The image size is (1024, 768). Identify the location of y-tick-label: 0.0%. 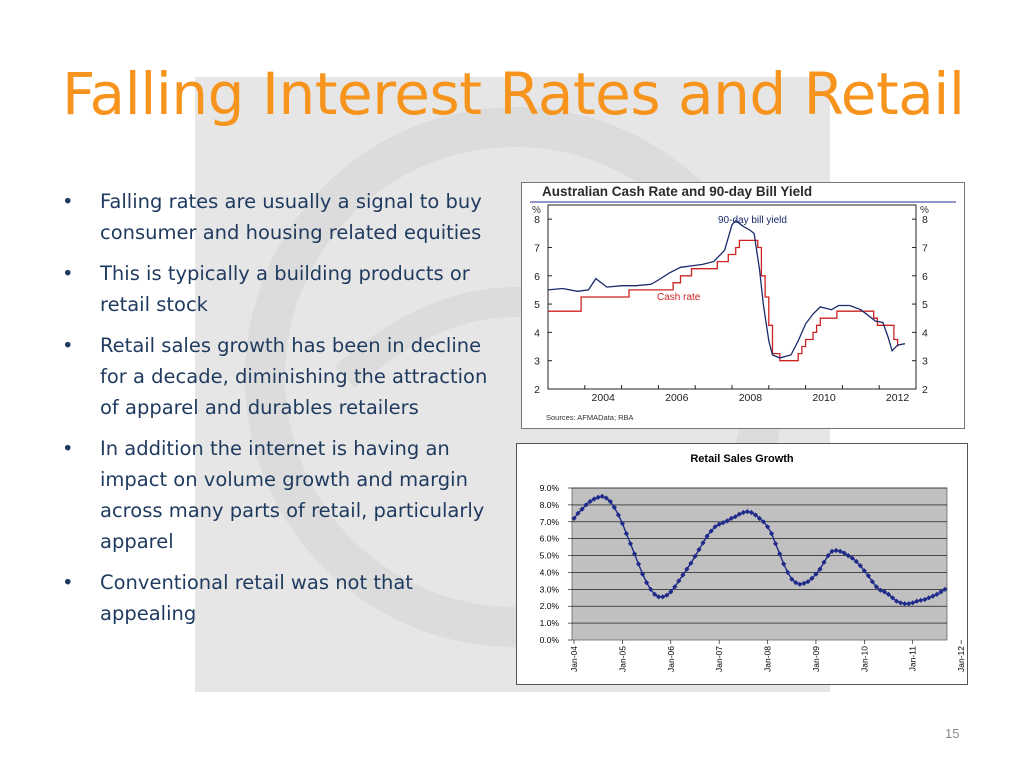
(550, 640).